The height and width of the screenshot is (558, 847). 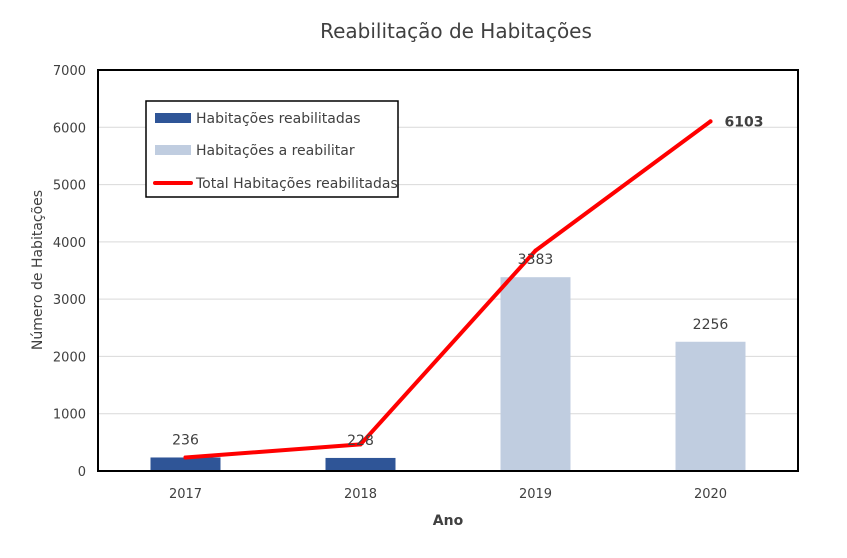 What do you see at coordinates (185, 440) in the screenshot?
I see `bar-value-label: 236` at bounding box center [185, 440].